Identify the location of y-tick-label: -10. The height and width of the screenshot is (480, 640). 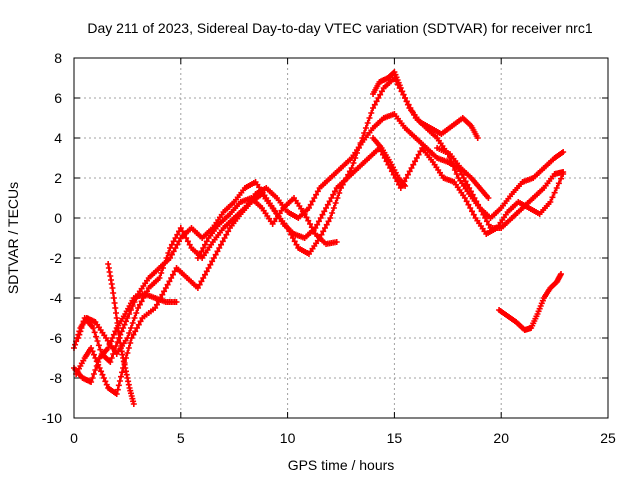
(52, 418).